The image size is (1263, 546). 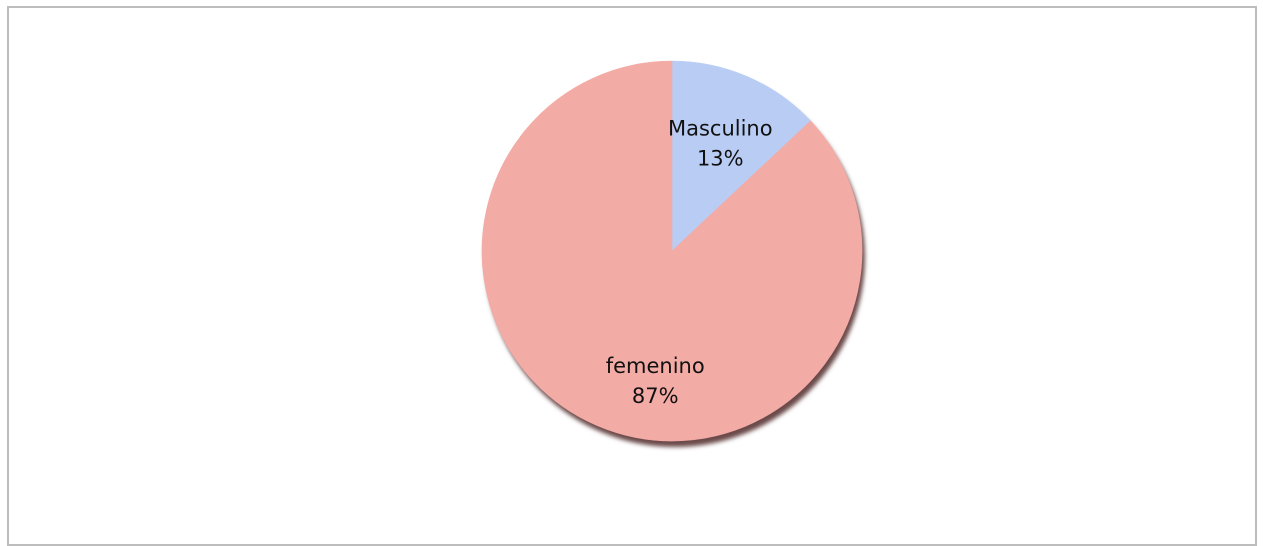 What do you see at coordinates (720, 128) in the screenshot?
I see `slice-category-label: Masculino` at bounding box center [720, 128].